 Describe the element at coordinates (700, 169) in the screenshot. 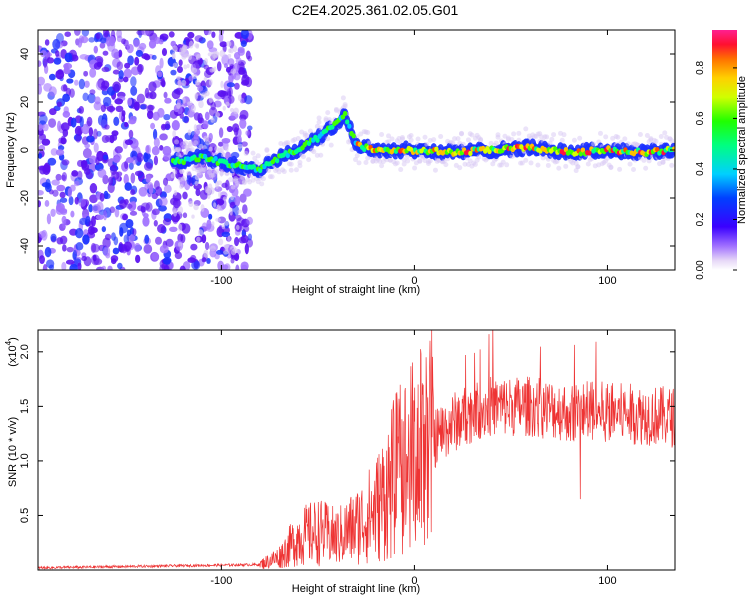

I see `colorbar-tick-label: 0.4` at that location.